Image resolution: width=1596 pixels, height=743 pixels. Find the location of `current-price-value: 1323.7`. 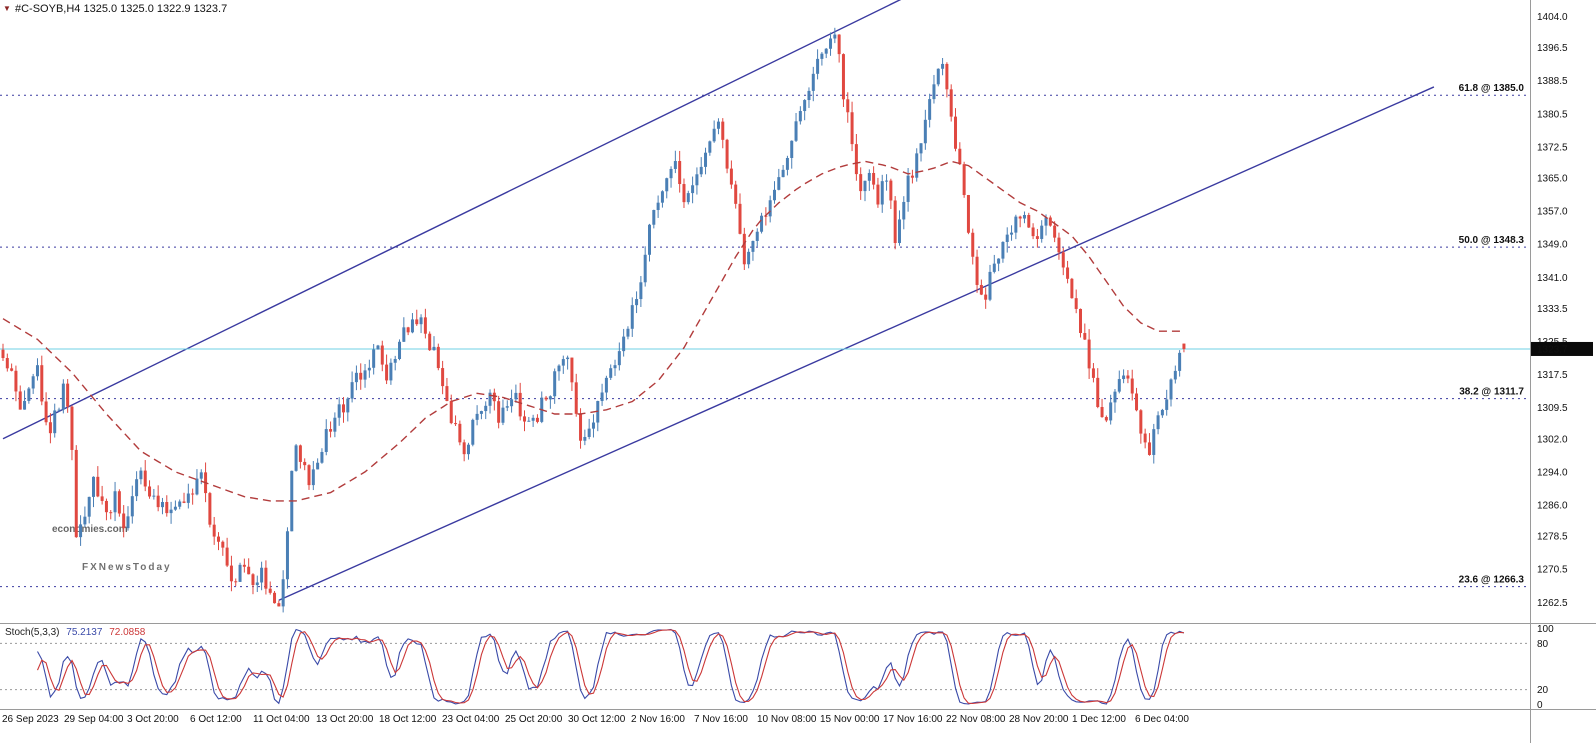

current-price-value: 1323.7 is located at coordinates (1552, 349).